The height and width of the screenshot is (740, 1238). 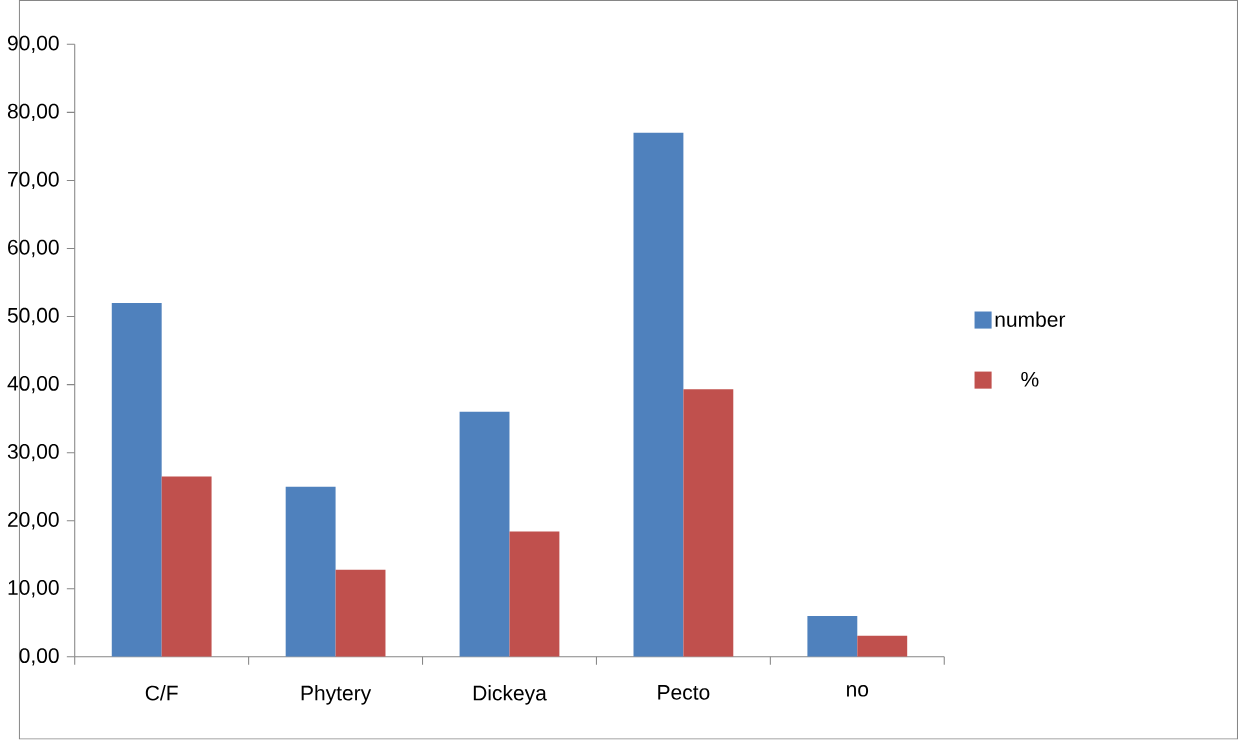 I want to click on x-tick-label: C/F, so click(x=161, y=693).